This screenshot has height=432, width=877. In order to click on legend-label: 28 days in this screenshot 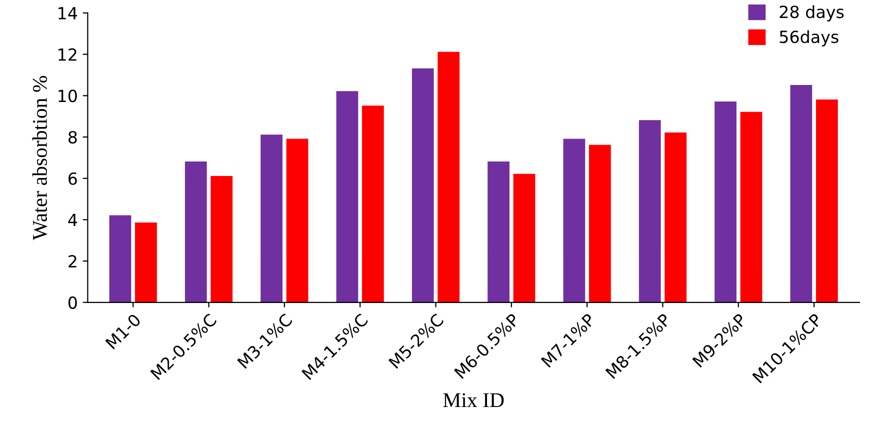, I will do `click(812, 13)`.